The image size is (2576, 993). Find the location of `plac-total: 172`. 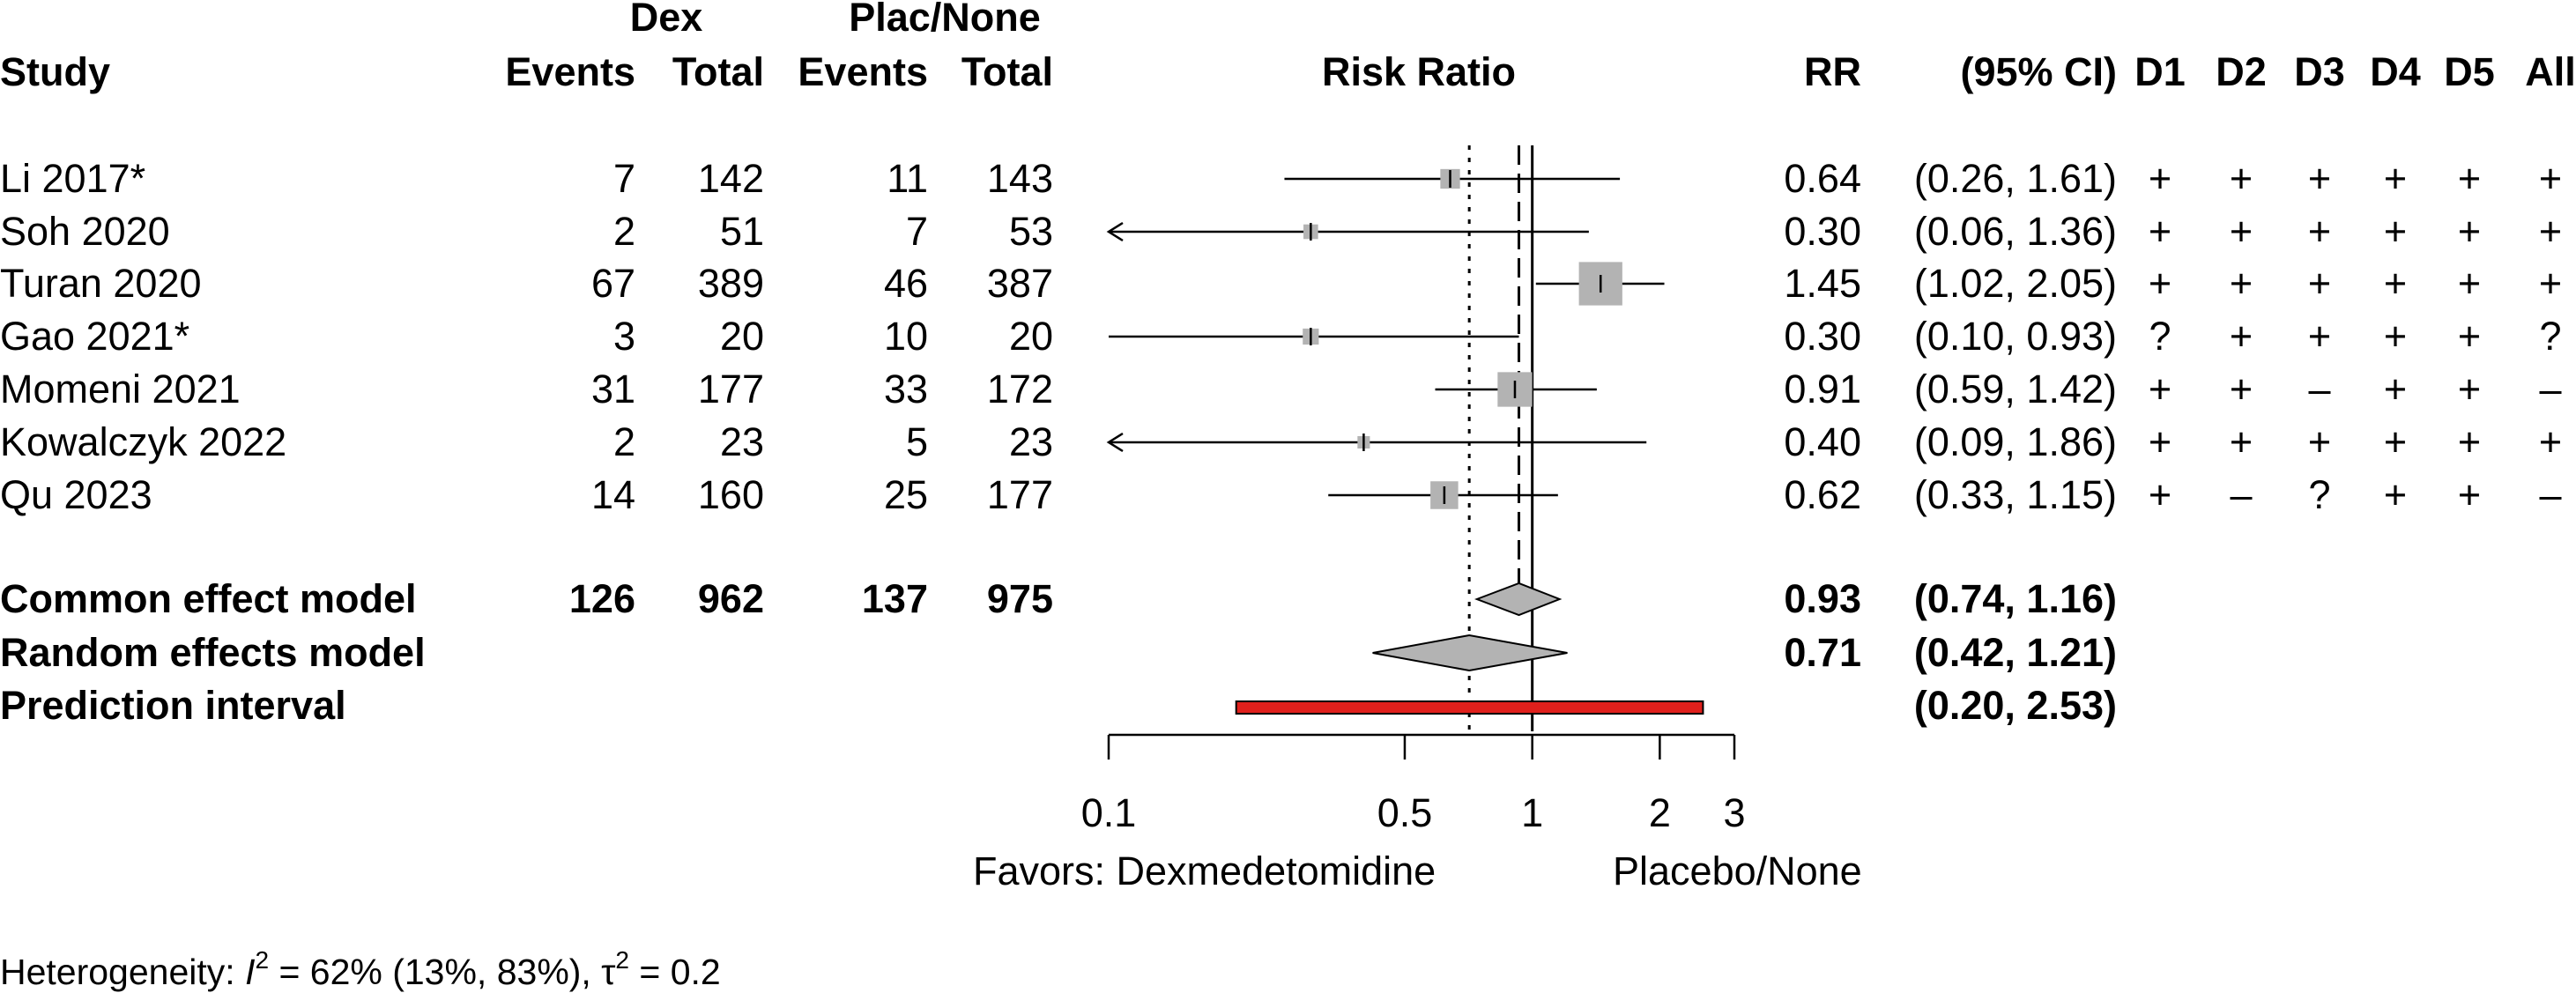

plac-total: 172 is located at coordinates (1020, 389).